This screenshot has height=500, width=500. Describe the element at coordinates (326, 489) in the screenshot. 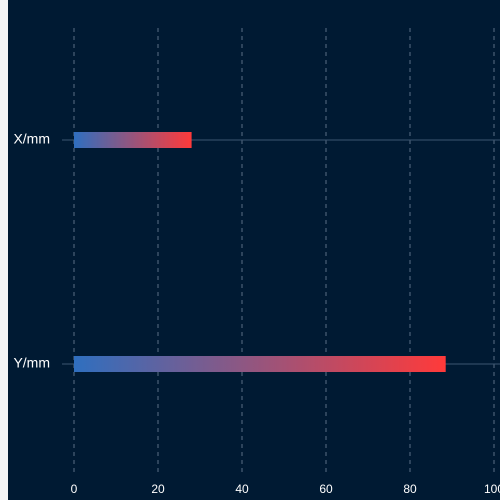

I see `x-tick-label: 60` at that location.